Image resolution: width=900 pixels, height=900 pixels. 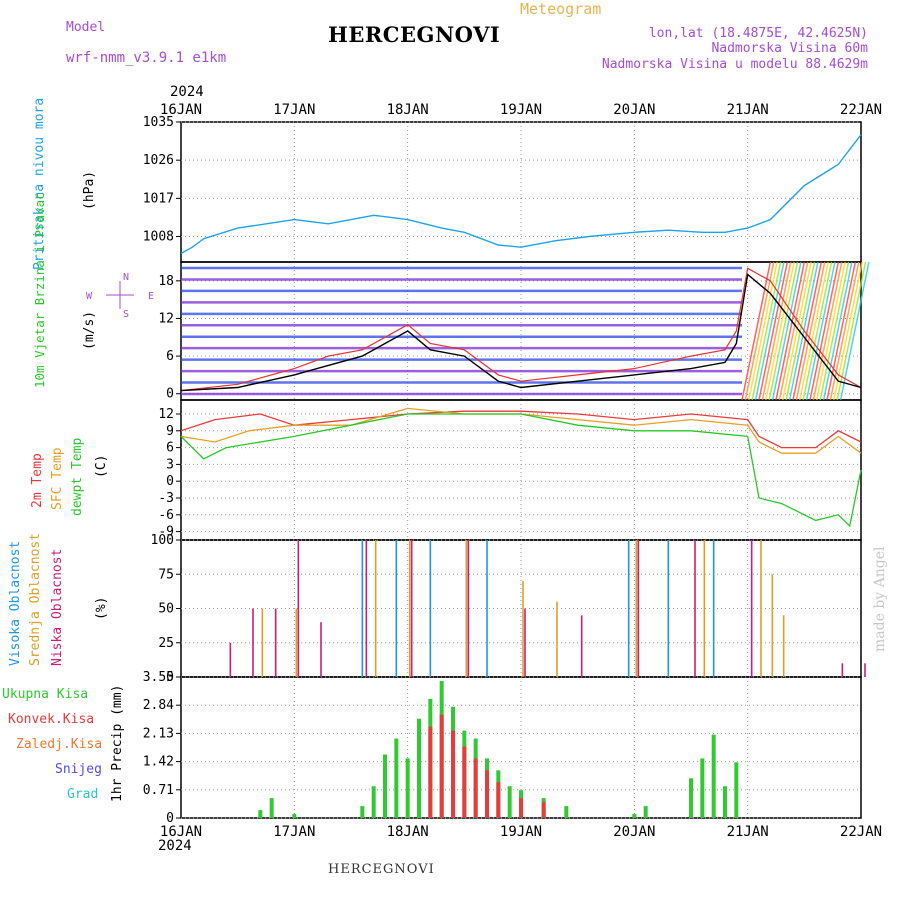 What do you see at coordinates (166, 498) in the screenshot?
I see `y-tick-label: -3` at bounding box center [166, 498].